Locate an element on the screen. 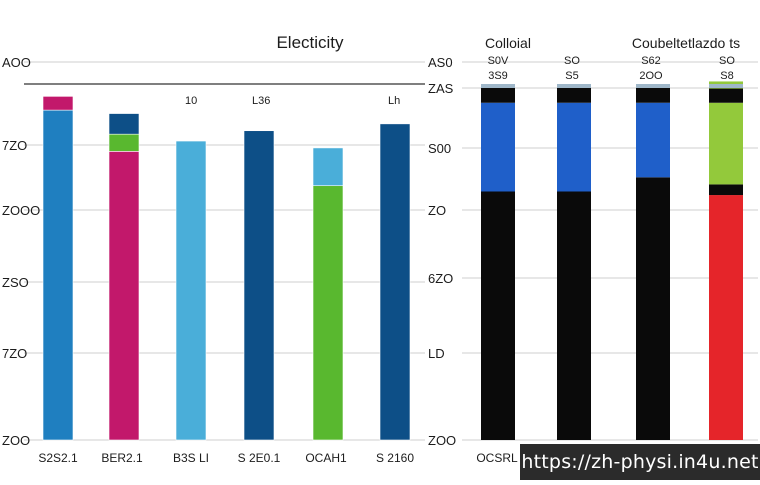 This screenshot has width=760, height=485. right-header-label-bottom: 3S9 is located at coordinates (498, 76).